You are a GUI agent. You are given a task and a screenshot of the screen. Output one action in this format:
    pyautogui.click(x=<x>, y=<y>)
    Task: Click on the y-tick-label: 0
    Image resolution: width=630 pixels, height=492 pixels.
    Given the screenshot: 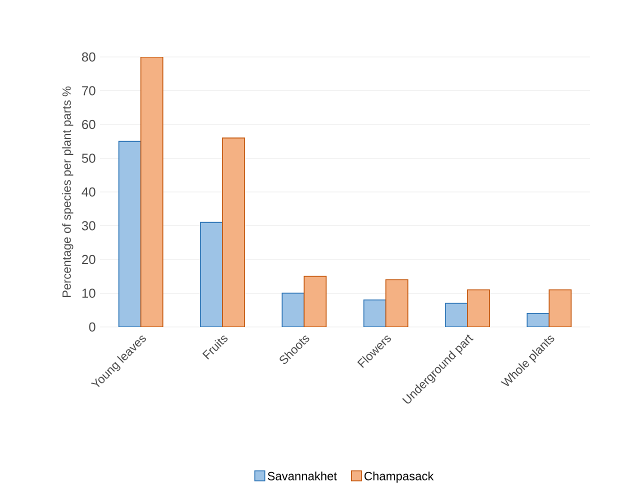 What is the action you would take?
    pyautogui.click(x=92, y=327)
    